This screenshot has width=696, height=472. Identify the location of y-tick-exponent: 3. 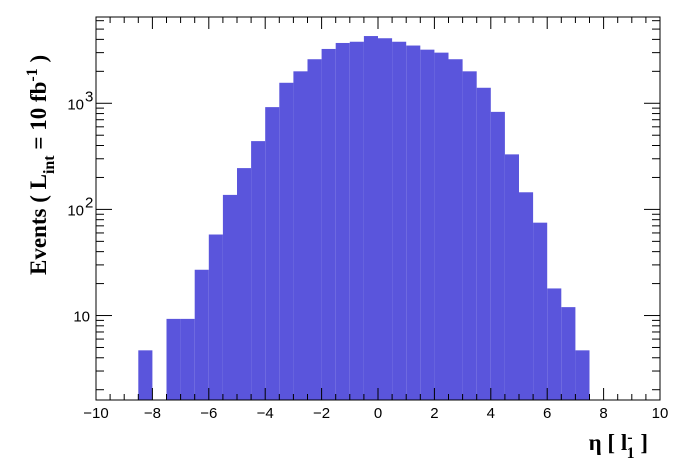
(89, 96).